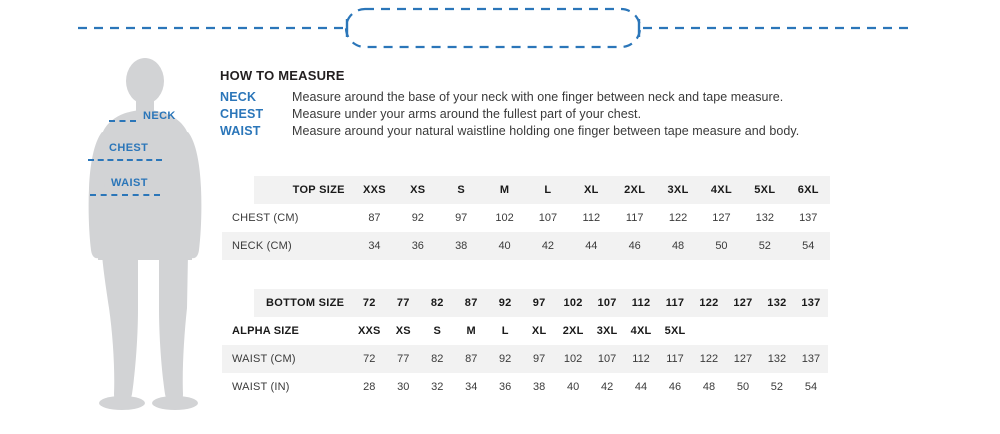  I want to click on table-header-row: TOP SIZE XXS XS S M L XL 2XL 3XL 4XL 5XL 6XL, so click(526, 190).